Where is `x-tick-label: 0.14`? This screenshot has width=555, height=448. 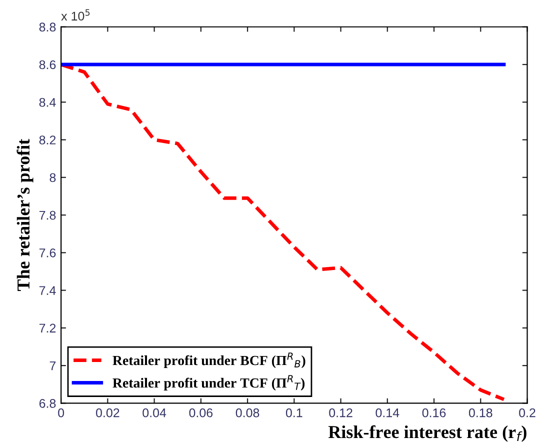
x-tick-label: 0.14 is located at coordinates (388, 413).